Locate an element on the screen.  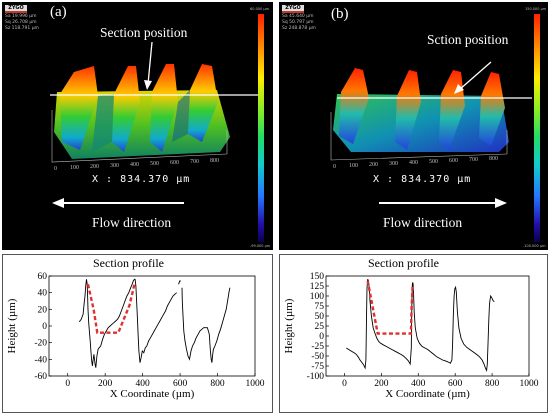
panel-label: (a) is located at coordinates (58, 12).